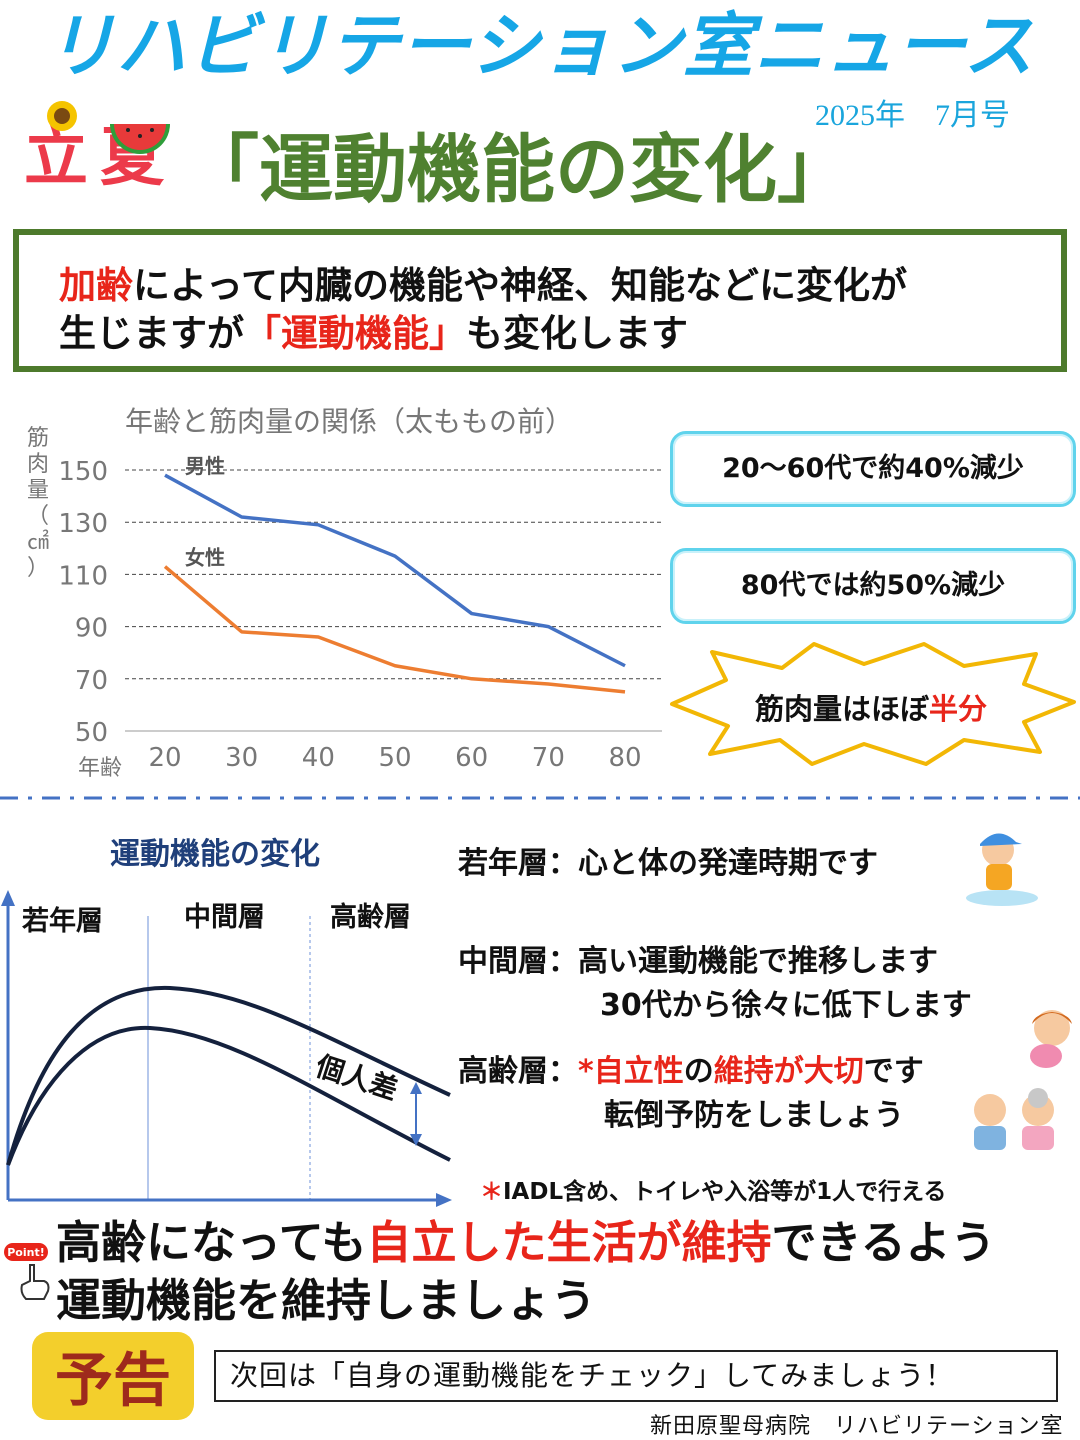 The height and width of the screenshot is (1440, 1080). Describe the element at coordinates (83, 576) in the screenshot. I see `y-tick-label: 110` at that location.